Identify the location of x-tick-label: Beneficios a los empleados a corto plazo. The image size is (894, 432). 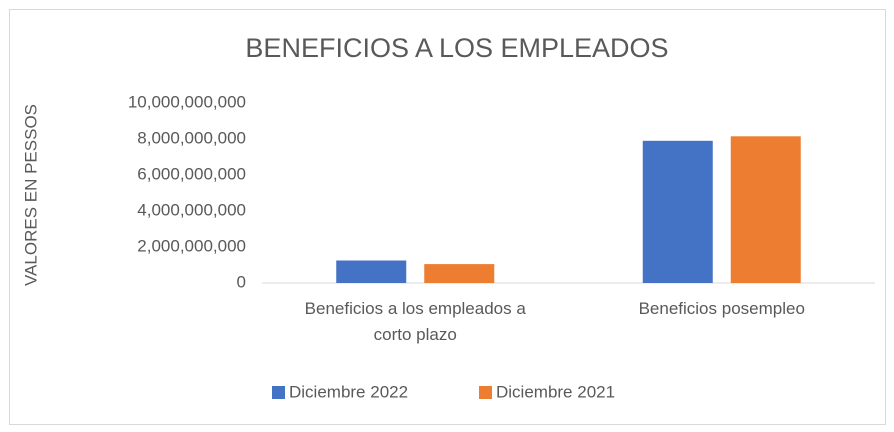
(415, 321).